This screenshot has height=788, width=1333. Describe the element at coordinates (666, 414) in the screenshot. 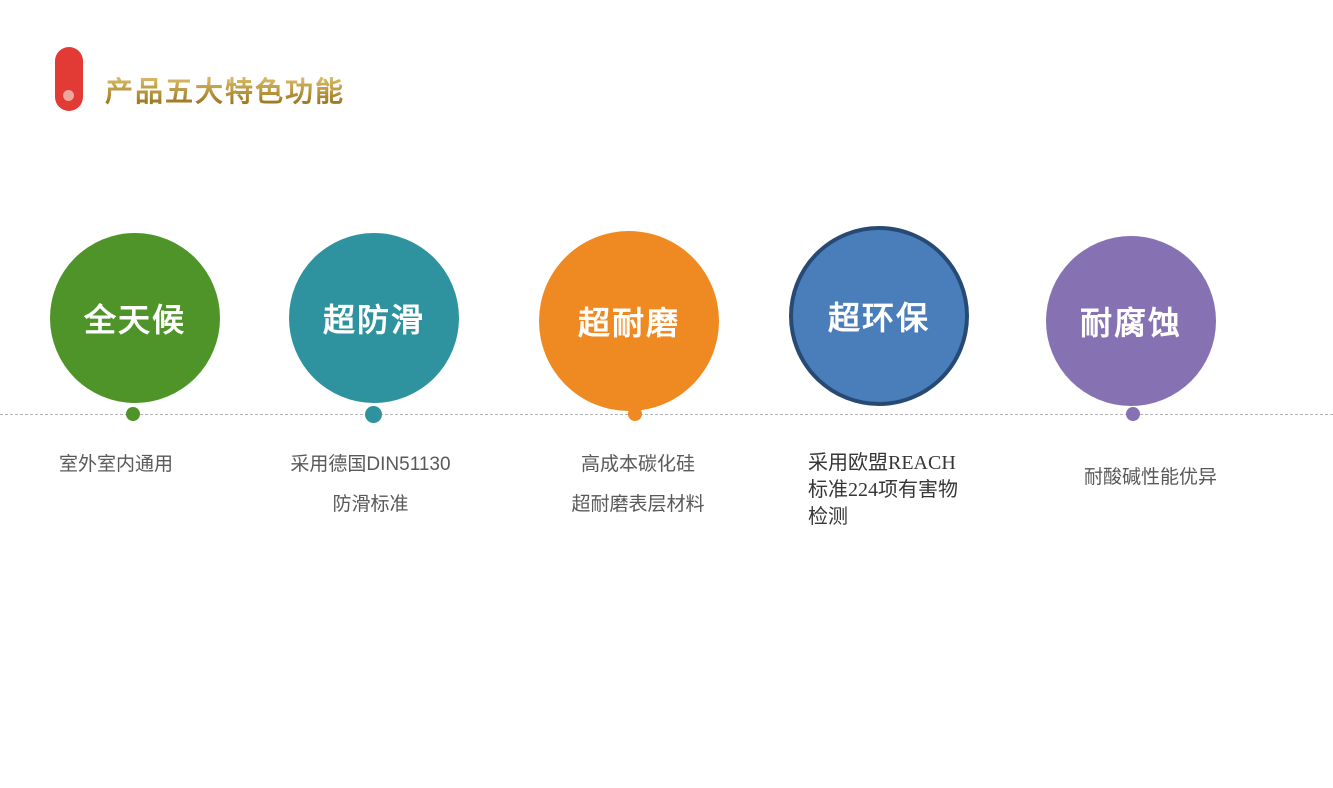

I see `timeline-line` at that location.